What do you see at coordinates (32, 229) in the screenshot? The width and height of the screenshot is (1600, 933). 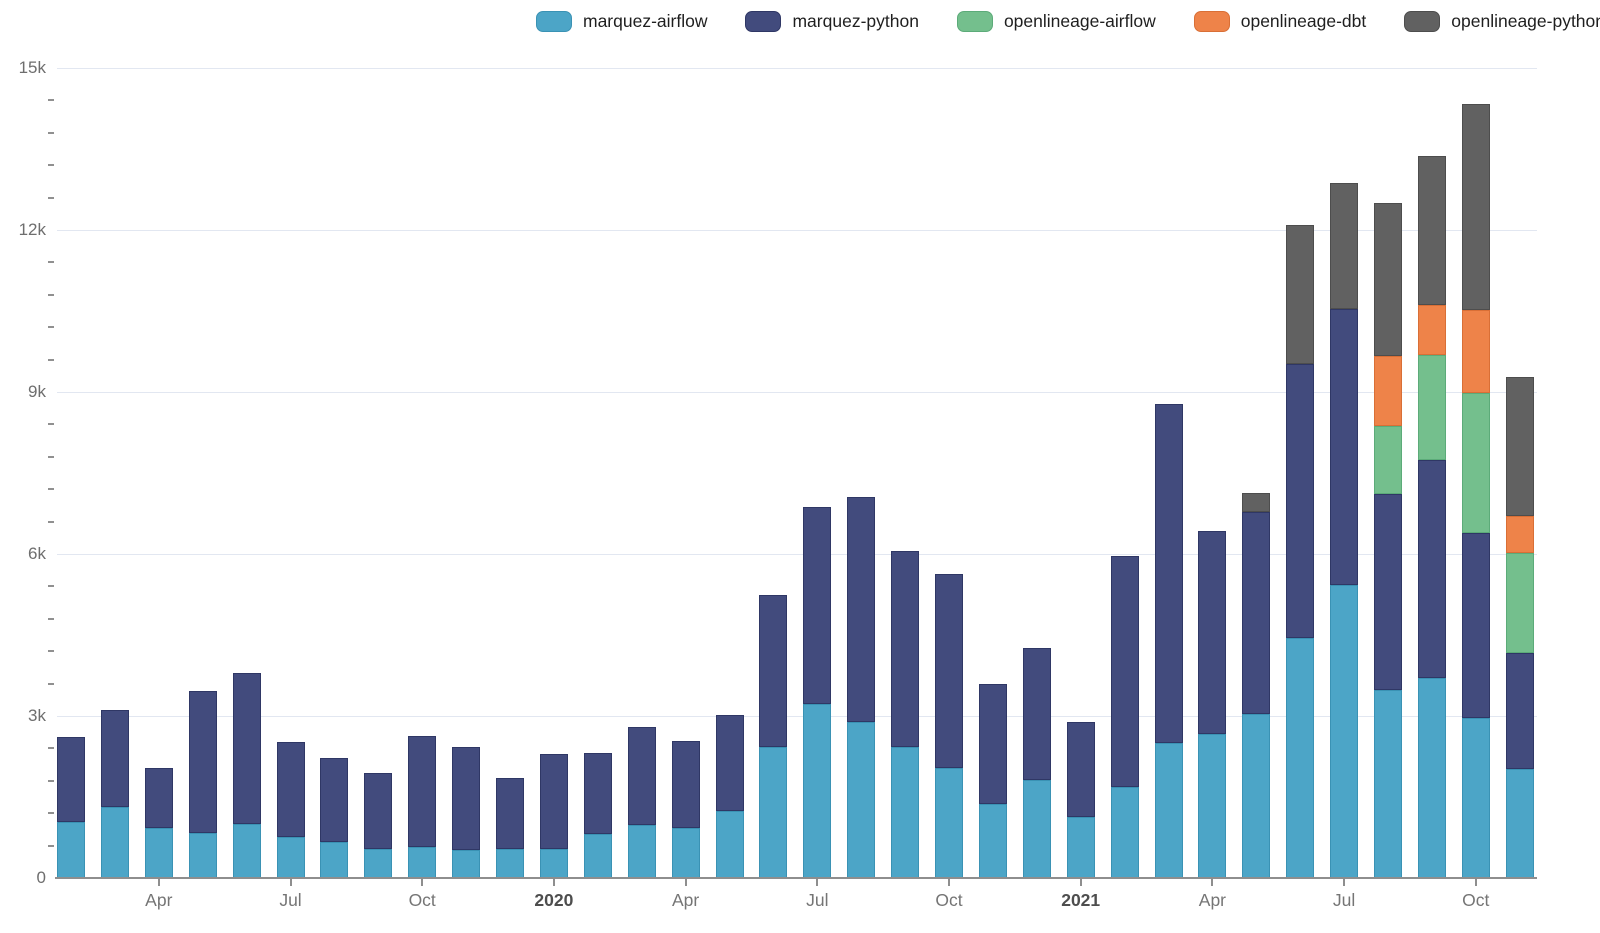 I see `y-axis-label: 12k` at bounding box center [32, 229].